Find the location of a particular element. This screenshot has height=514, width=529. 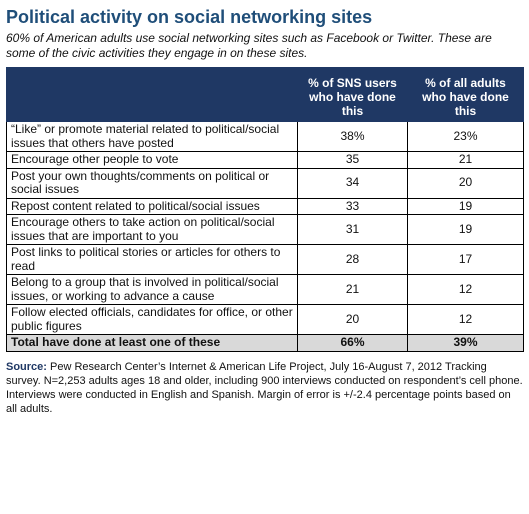

value-all-adults: 21 is located at coordinates (465, 160).